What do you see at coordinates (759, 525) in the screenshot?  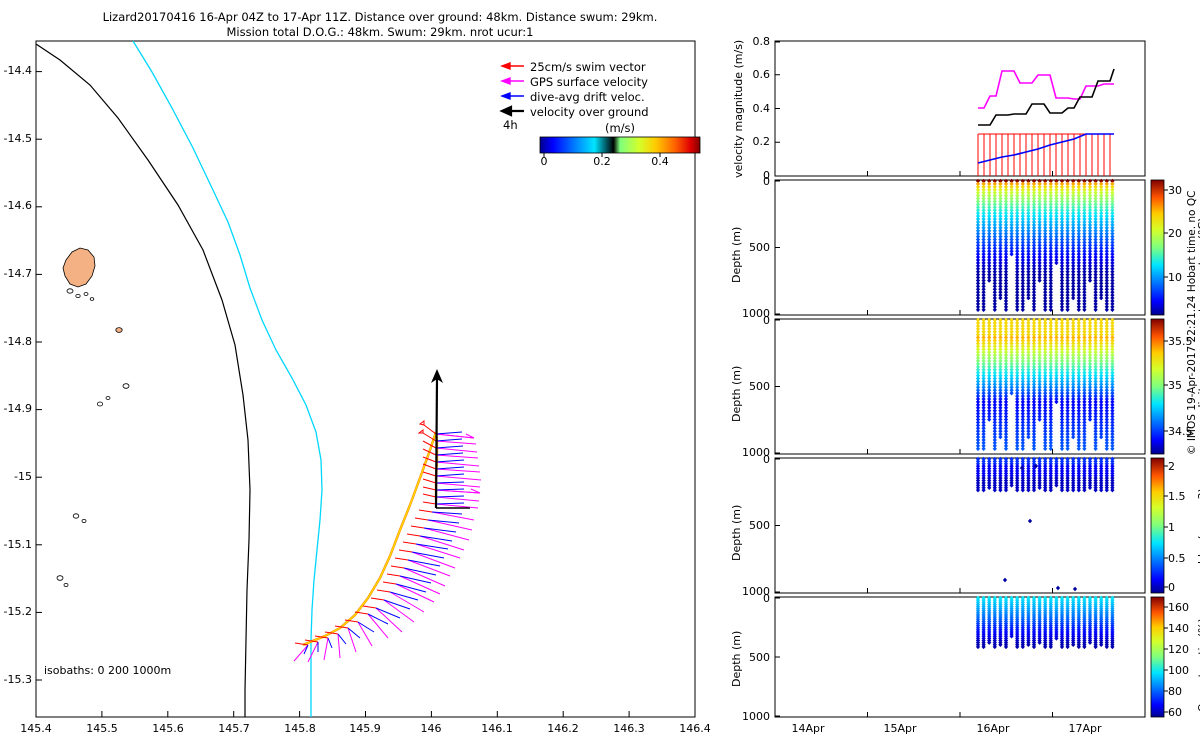 I see `chl-ytick-1: 500` at bounding box center [759, 525].